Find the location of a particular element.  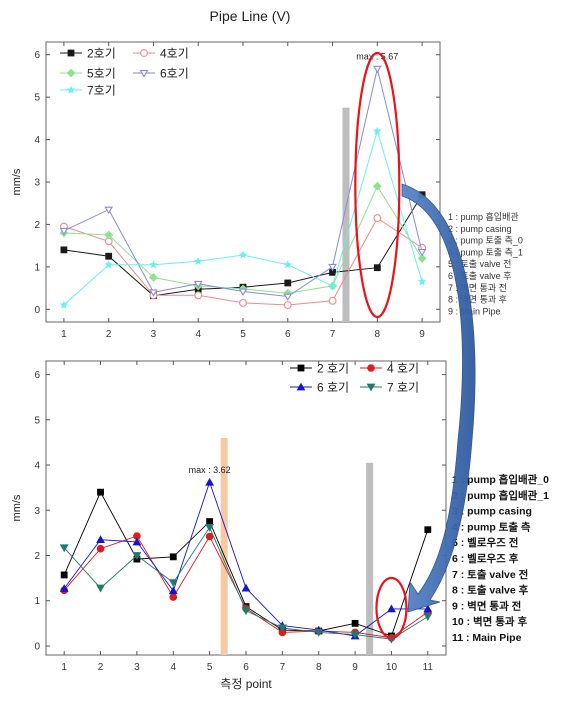

y-tick-label: 6 is located at coordinates (37, 375).